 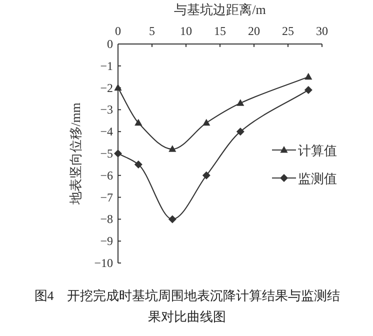 What do you see at coordinates (186, 31) in the screenshot?
I see `x-tick-label: 10` at bounding box center [186, 31].